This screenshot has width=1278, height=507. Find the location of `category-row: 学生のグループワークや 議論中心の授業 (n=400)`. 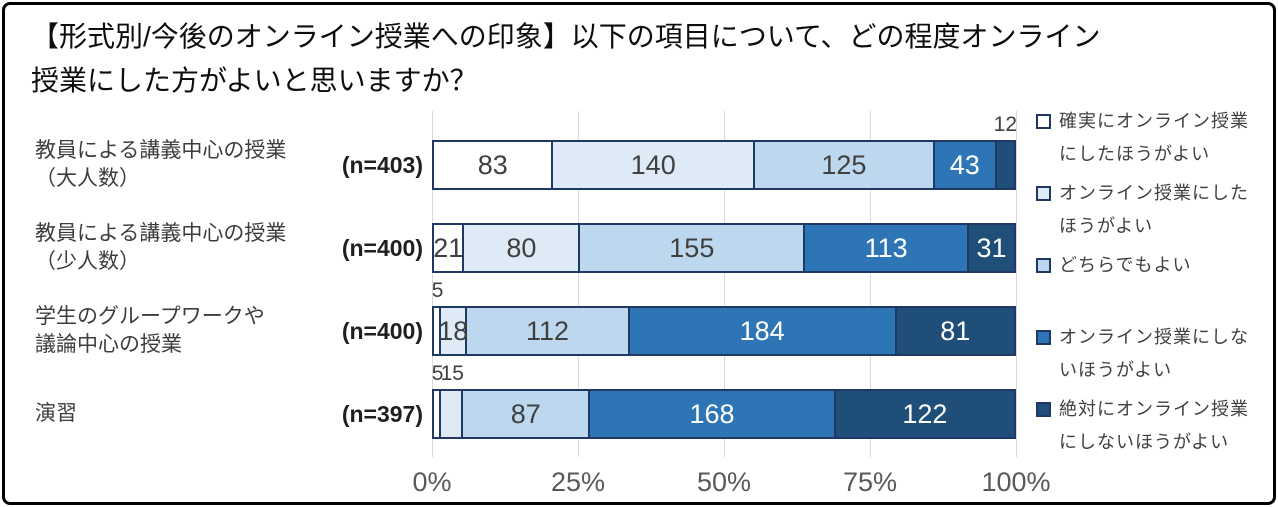

category-row: 学生のグループワークや 議論中心の授業 (n=400) is located at coordinates (229, 331).